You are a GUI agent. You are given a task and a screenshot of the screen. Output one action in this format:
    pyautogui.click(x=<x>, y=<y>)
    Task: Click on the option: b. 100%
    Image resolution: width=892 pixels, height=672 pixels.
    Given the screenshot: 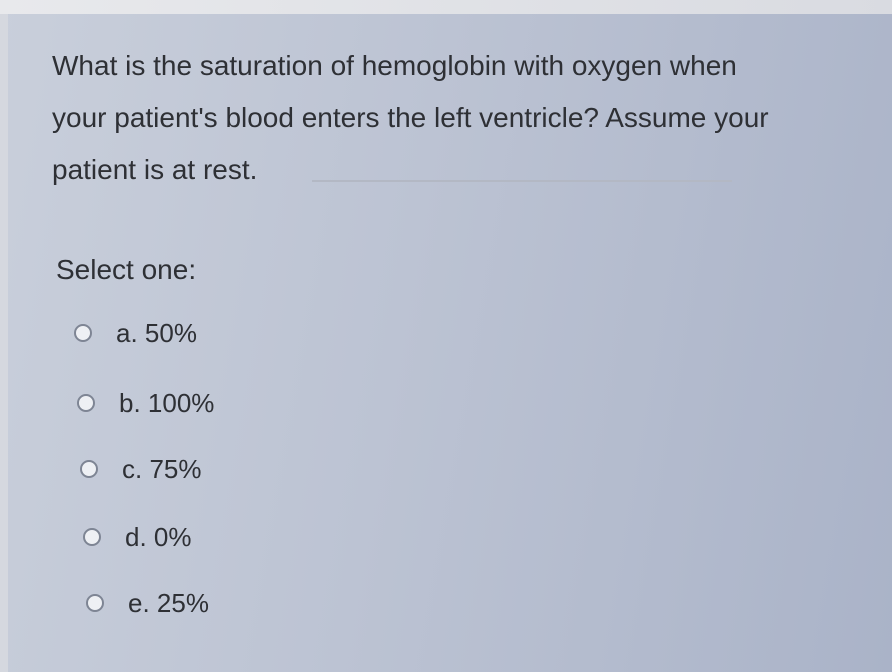 What is the action you would take?
    pyautogui.click(x=145, y=403)
    